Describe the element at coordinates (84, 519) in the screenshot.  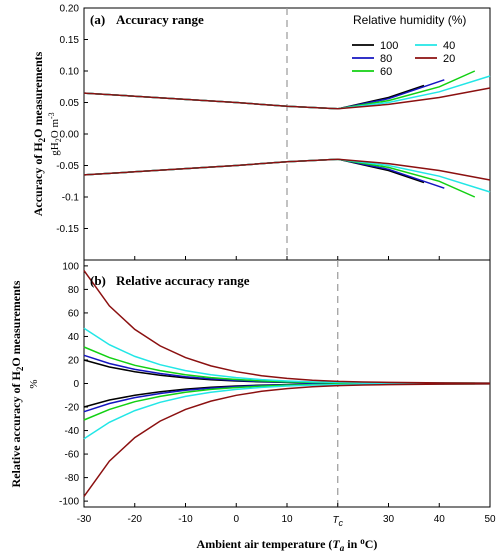
I see `x-tick-label: -30` at that location.